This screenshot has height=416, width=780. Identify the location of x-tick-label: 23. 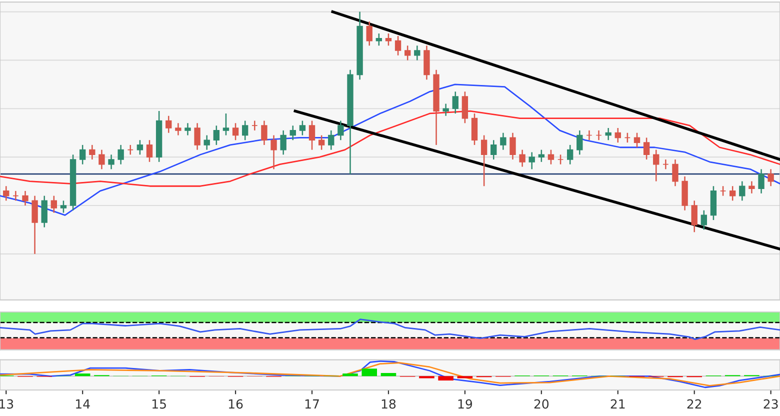
(771, 404).